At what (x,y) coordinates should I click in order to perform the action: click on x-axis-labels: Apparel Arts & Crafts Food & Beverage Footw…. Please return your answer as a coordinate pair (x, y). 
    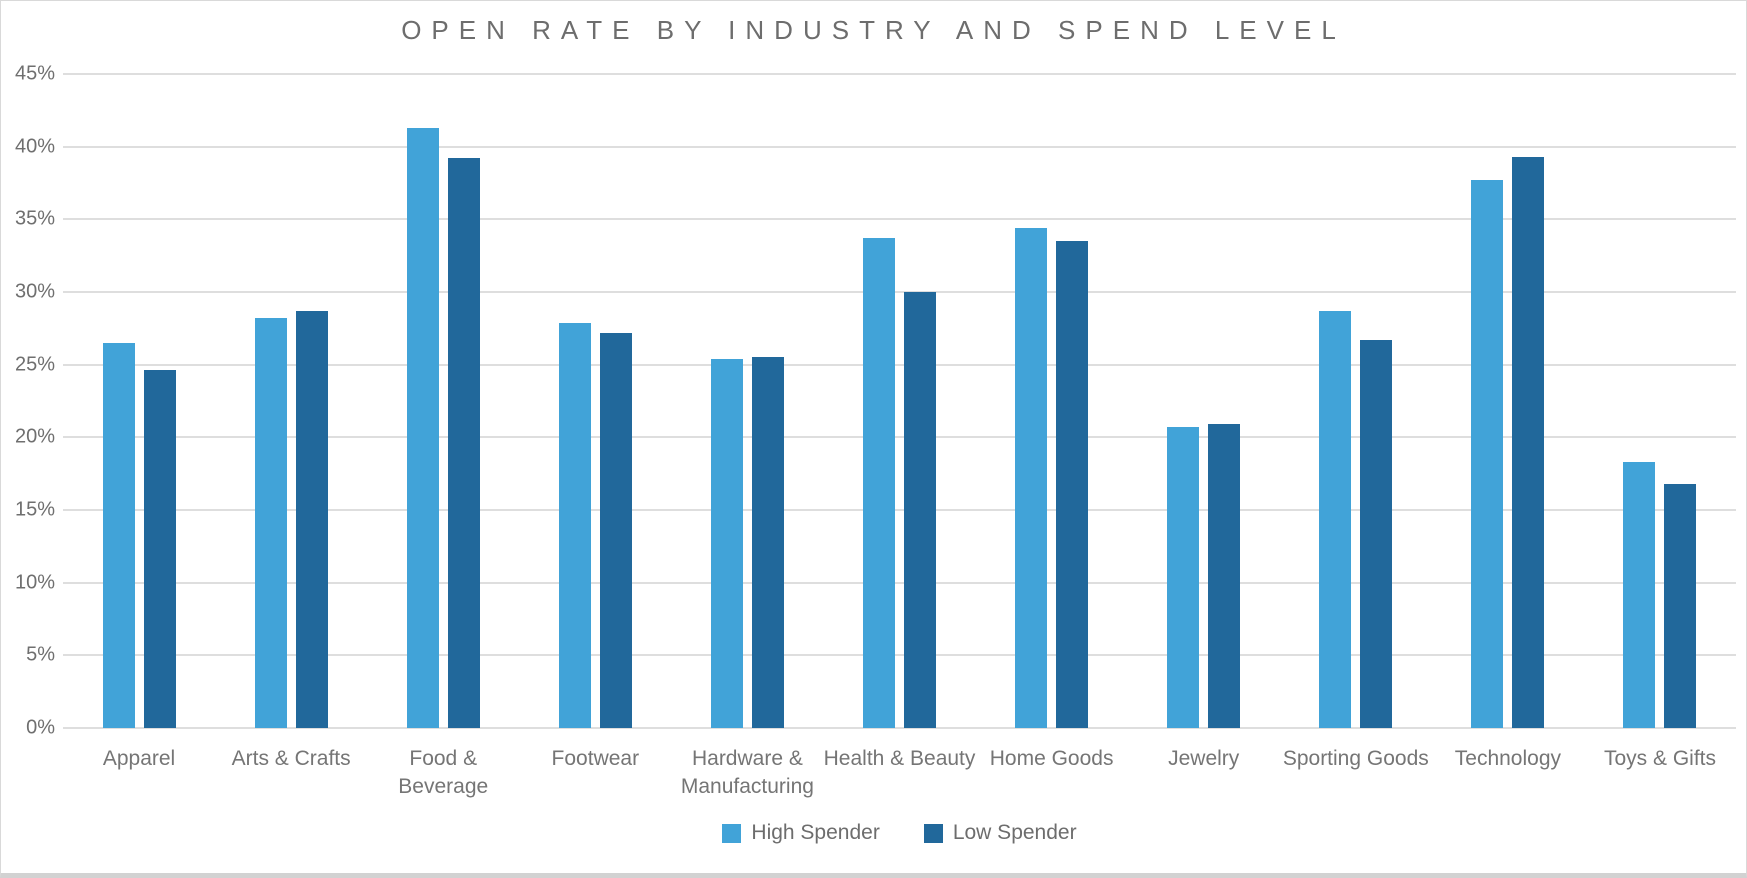
    Looking at the image, I should click on (899, 772).